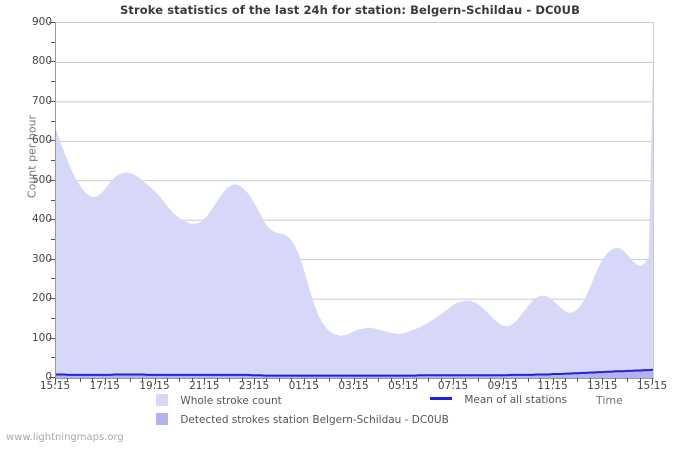 The width and height of the screenshot is (700, 450). Describe the element at coordinates (104, 386) in the screenshot. I see `x-tick-label: 17:15` at that location.